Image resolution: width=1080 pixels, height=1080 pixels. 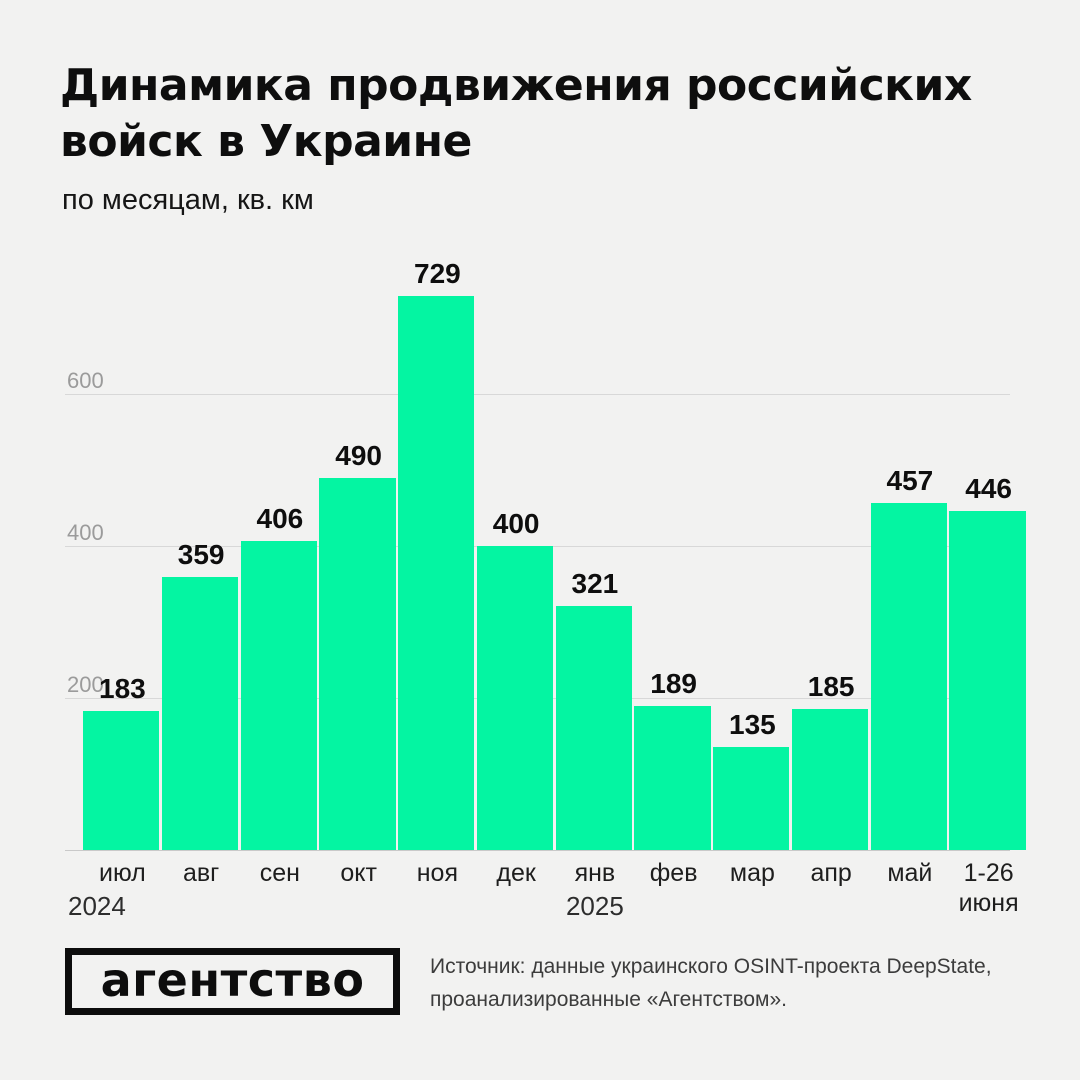 I want to click on x-axis-month-label: мар, so click(x=752, y=873).